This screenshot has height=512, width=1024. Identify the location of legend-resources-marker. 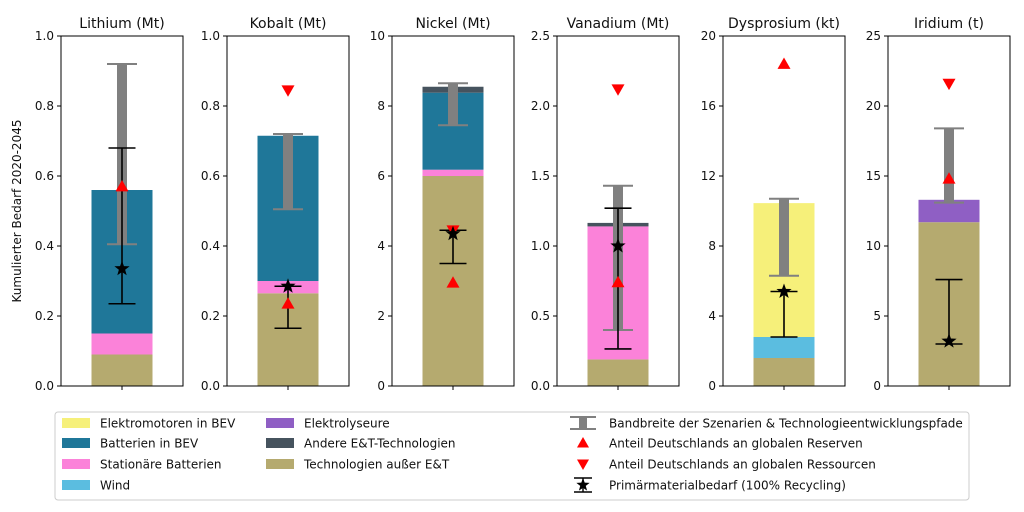
(583, 464).